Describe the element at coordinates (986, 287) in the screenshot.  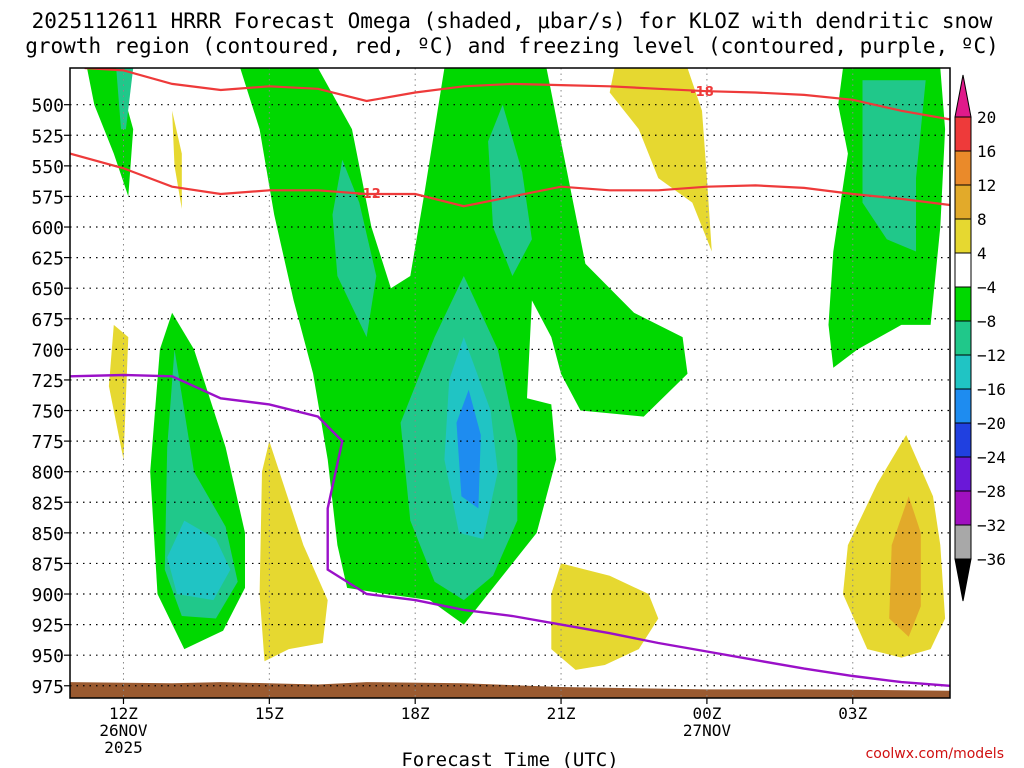
I see `colorbar-label: −4` at that location.